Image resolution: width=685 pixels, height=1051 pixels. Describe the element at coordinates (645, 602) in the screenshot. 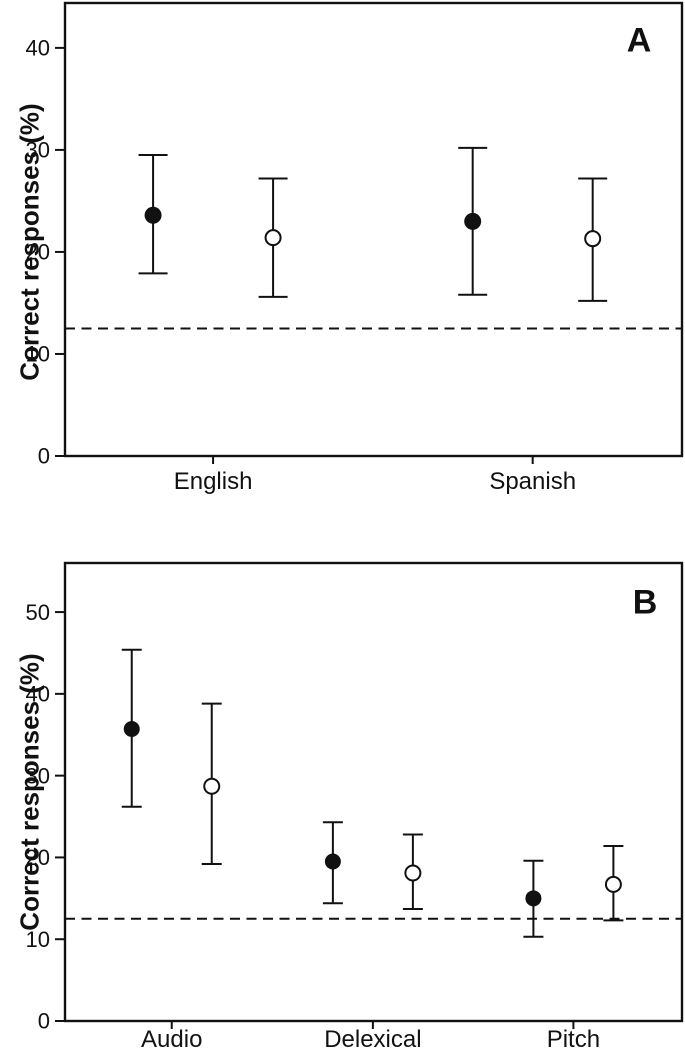

I see `panel-b-letter: B` at that location.